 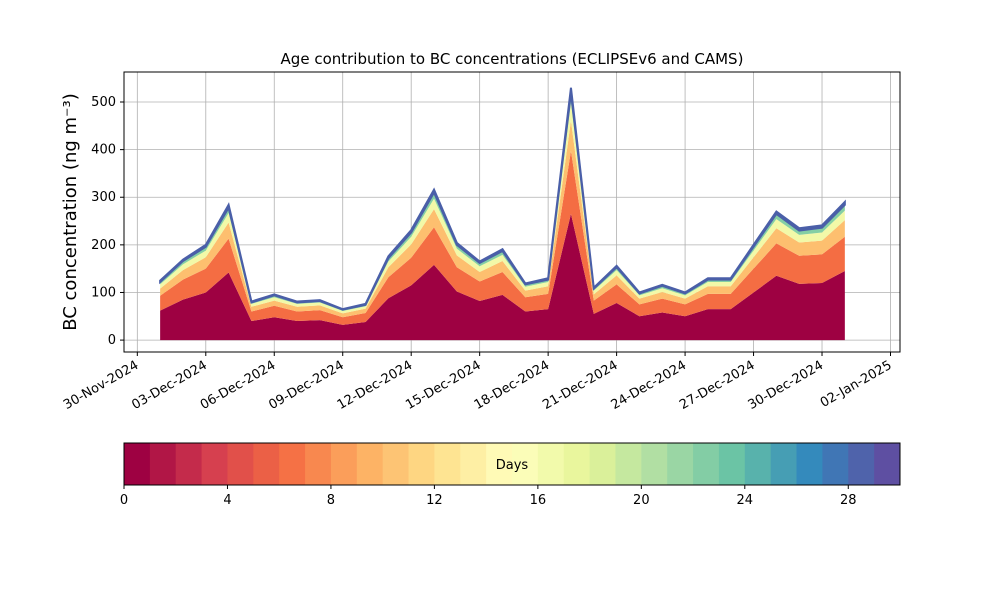 What do you see at coordinates (375, 385) in the screenshot?
I see `x-tick-label: 12-Dec-2024` at bounding box center [375, 385].